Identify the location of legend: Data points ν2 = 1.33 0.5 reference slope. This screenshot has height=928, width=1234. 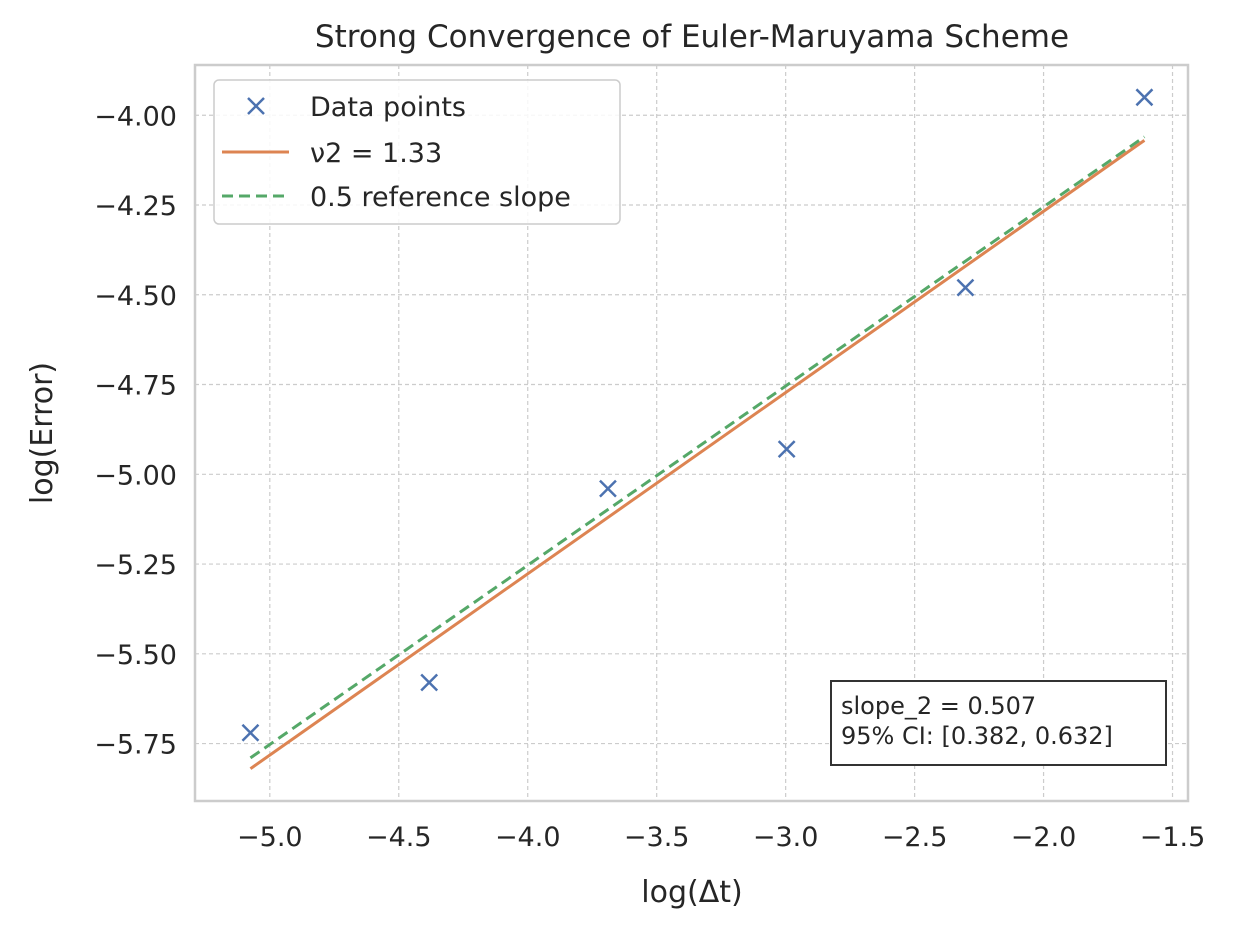
(417, 152).